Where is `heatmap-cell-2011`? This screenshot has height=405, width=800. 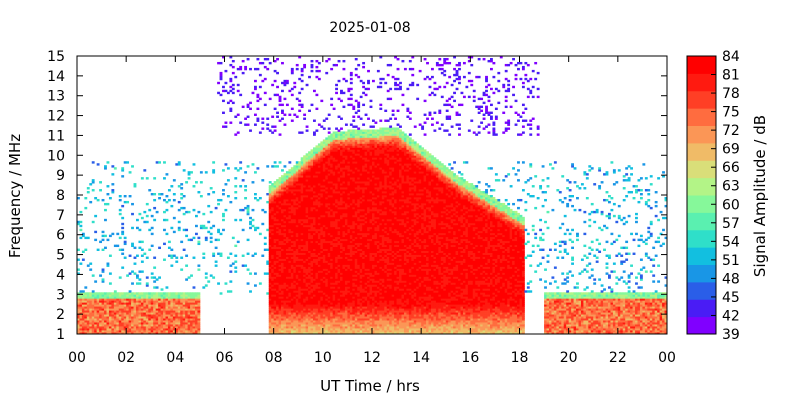
heatmap-cell-2011 is located at coordinates (280, 188).